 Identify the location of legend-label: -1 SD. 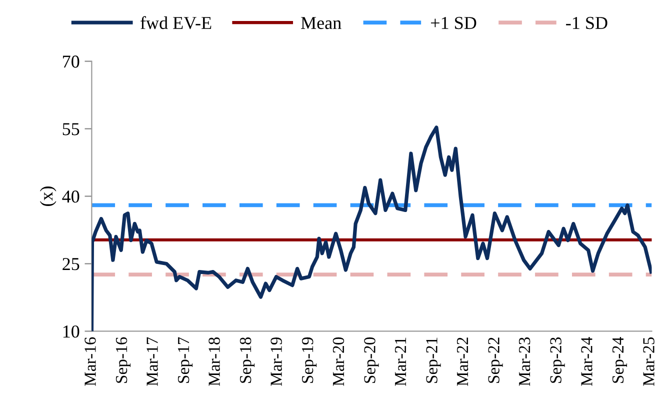
(587, 23).